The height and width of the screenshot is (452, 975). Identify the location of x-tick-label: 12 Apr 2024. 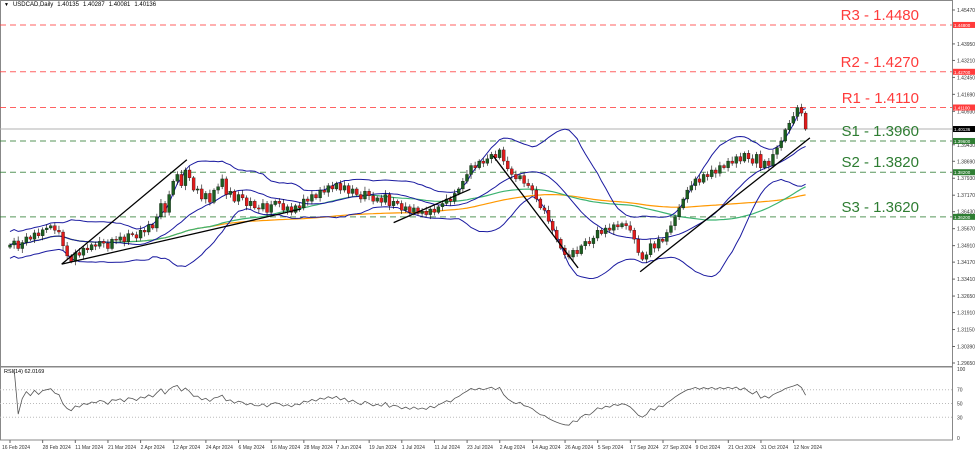
(186, 448).